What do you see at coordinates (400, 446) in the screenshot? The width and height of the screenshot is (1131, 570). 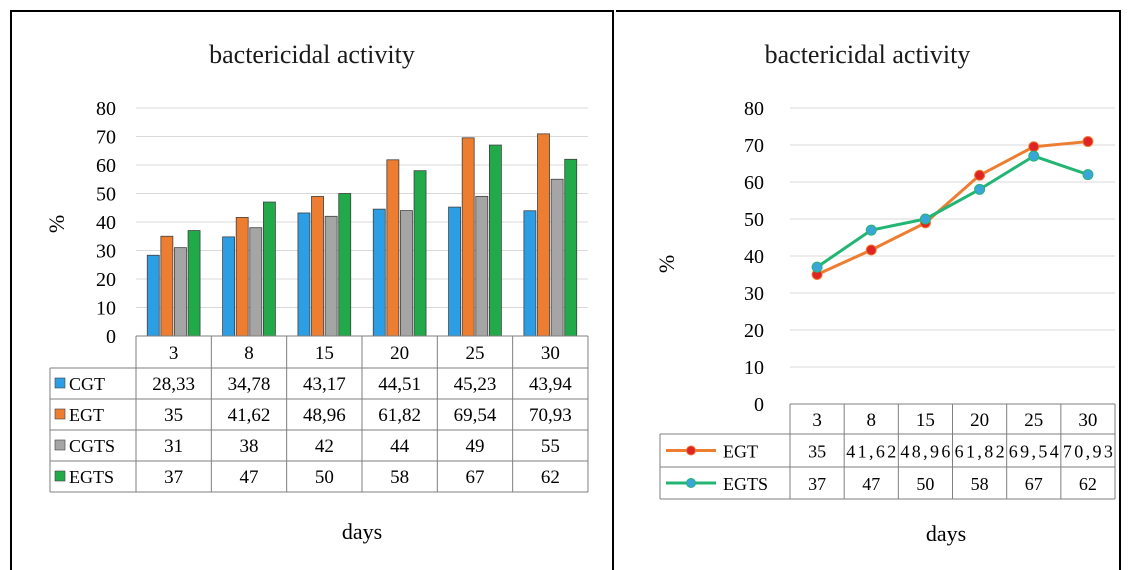 I see `data-label: 44` at bounding box center [400, 446].